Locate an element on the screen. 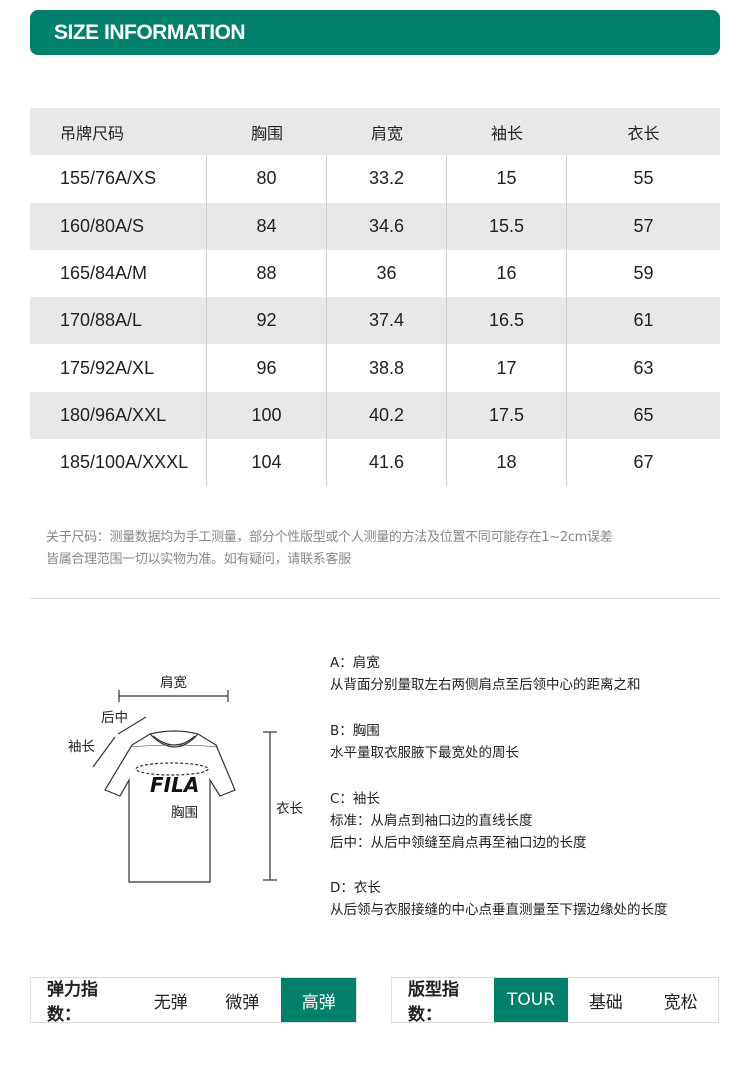 This screenshot has height=1080, width=750. table-header-row: 吊牌尺码 胸围 肩宽 袖长 衣长 is located at coordinates (375, 132).